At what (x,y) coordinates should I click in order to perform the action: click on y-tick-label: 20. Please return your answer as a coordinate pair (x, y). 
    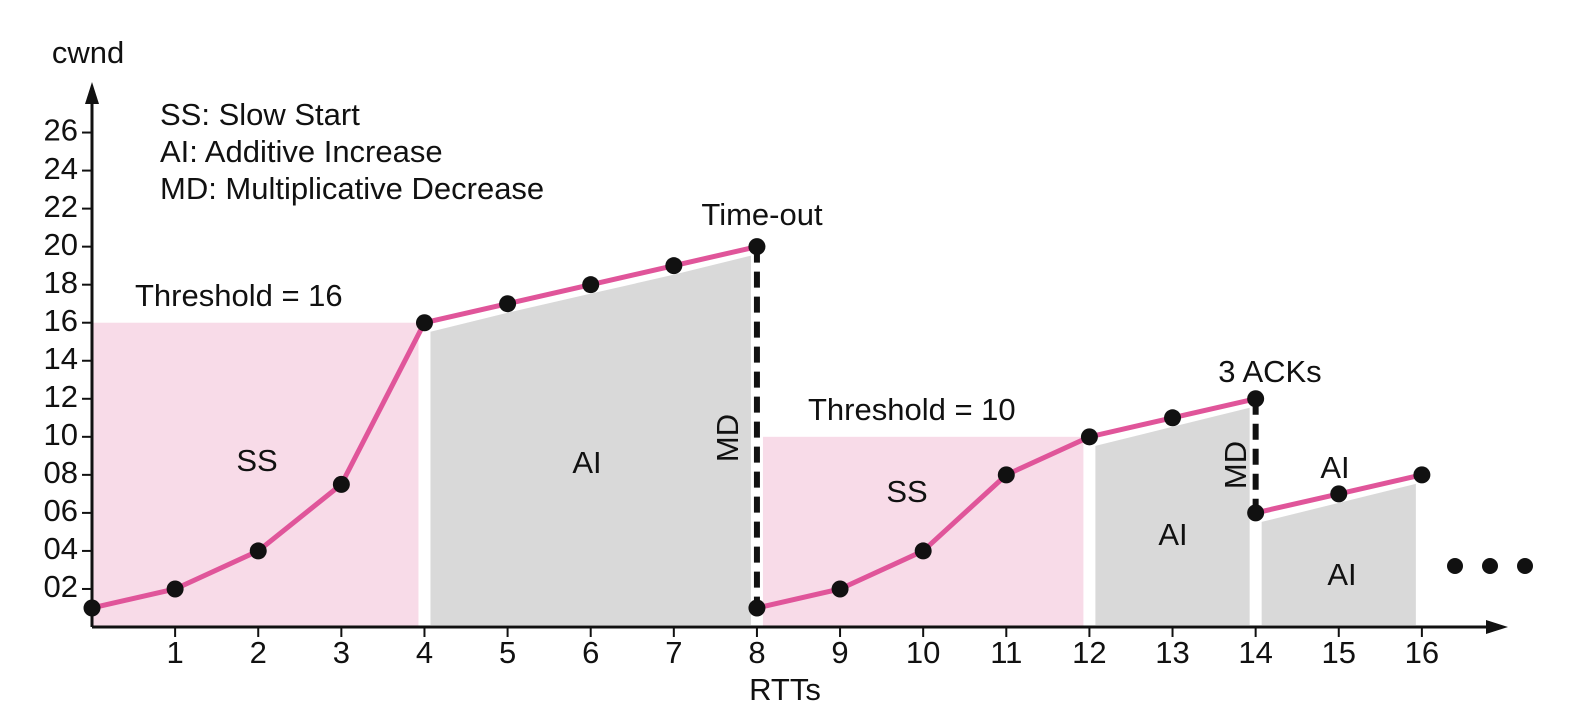
    Looking at the image, I should click on (61, 244).